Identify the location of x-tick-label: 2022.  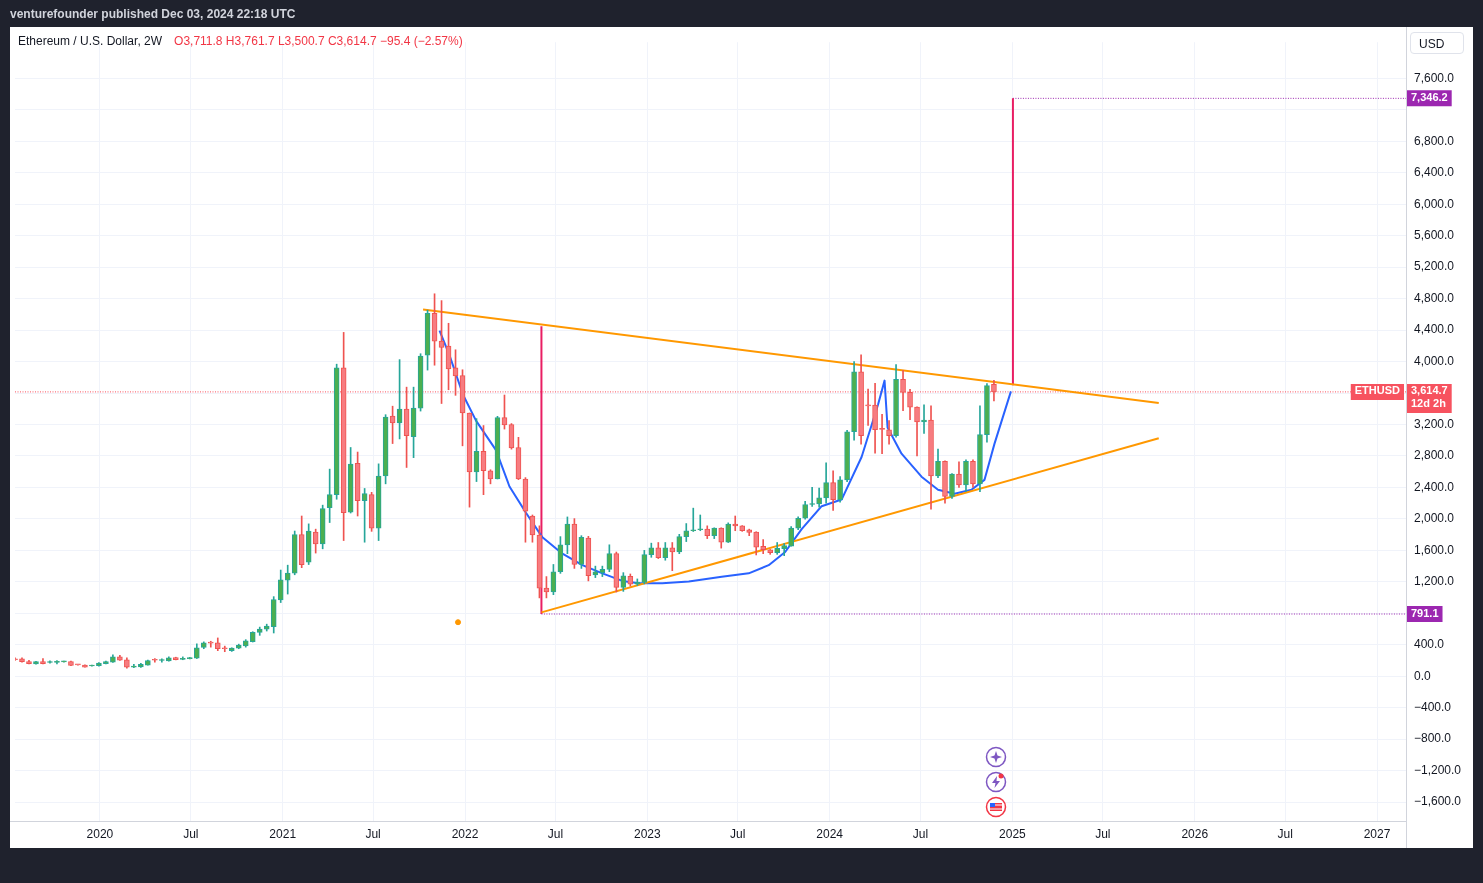
(465, 833).